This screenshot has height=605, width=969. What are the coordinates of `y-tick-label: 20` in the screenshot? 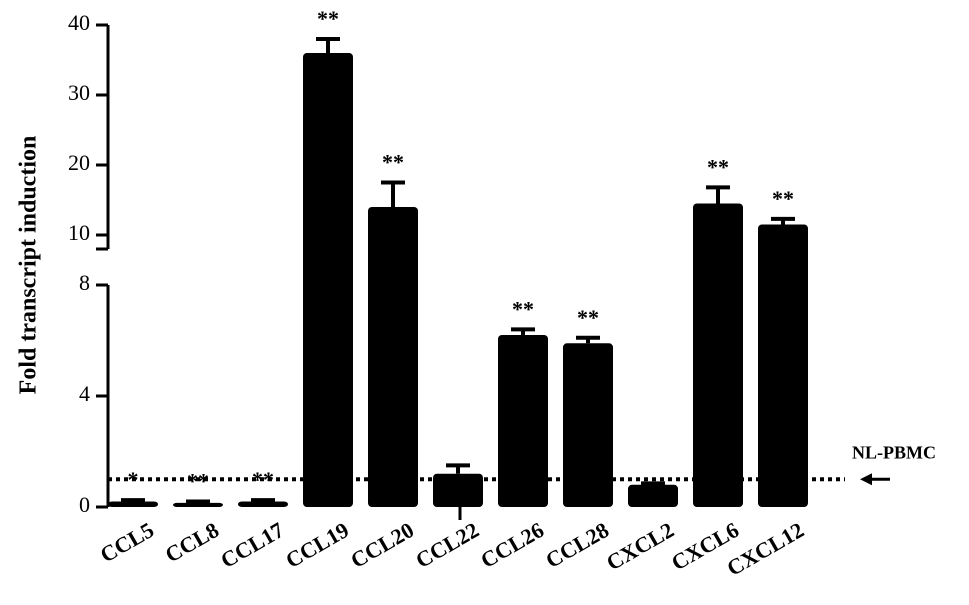 It's located at (79, 162).